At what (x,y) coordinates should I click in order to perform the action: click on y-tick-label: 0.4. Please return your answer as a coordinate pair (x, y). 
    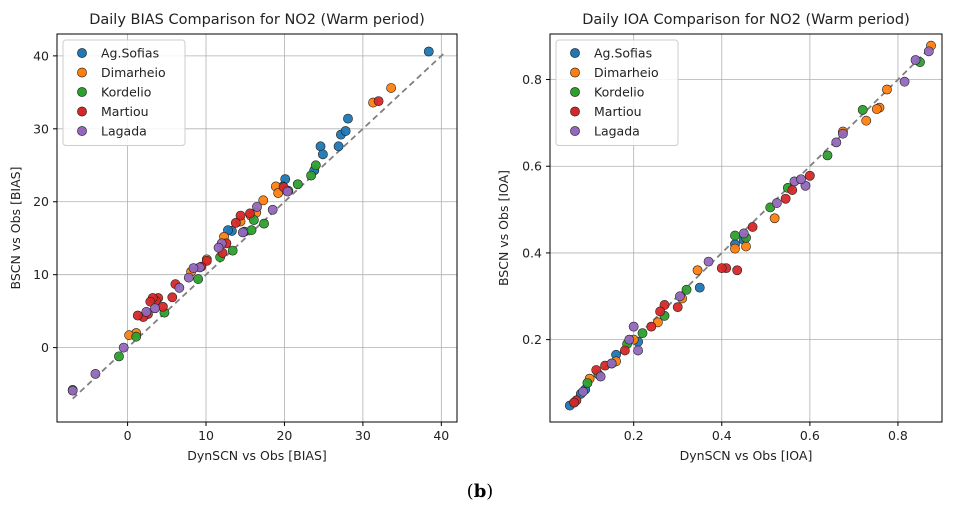
    Looking at the image, I should click on (532, 252).